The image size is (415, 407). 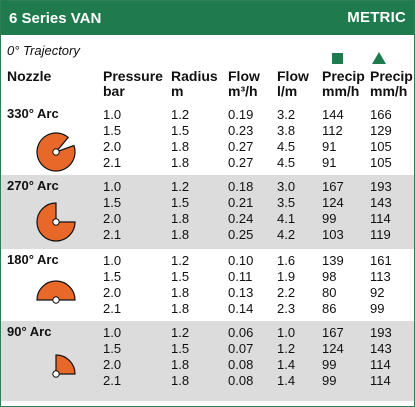 I want to click on table-cell: 0.11, so click(x=240, y=276).